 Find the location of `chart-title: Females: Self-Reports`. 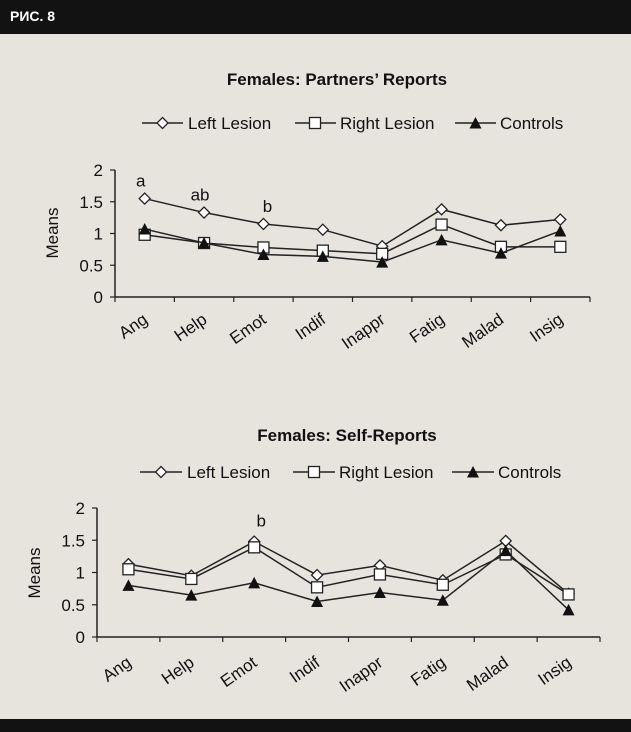

chart-title: Females: Self-Reports is located at coordinates (347, 435).